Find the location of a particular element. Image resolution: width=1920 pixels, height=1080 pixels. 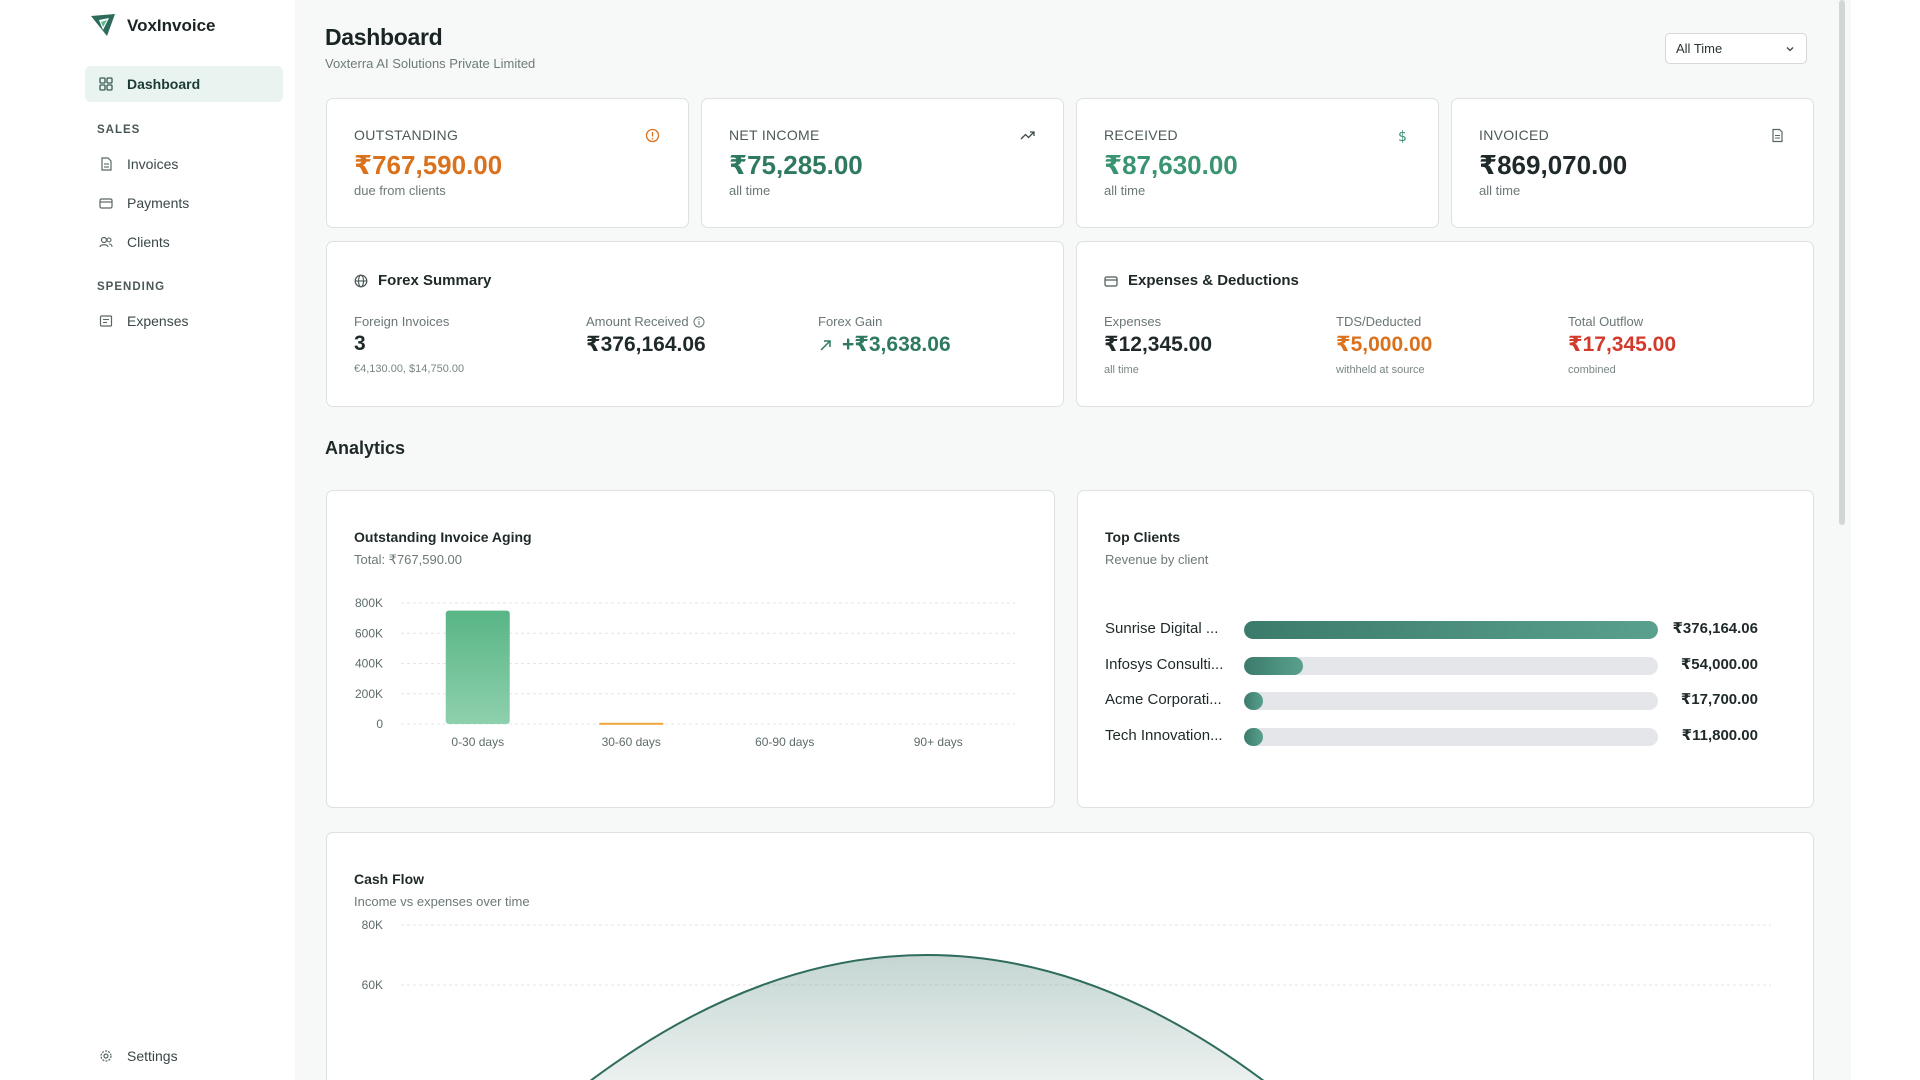

time-range-value: All Time is located at coordinates (1699, 48).